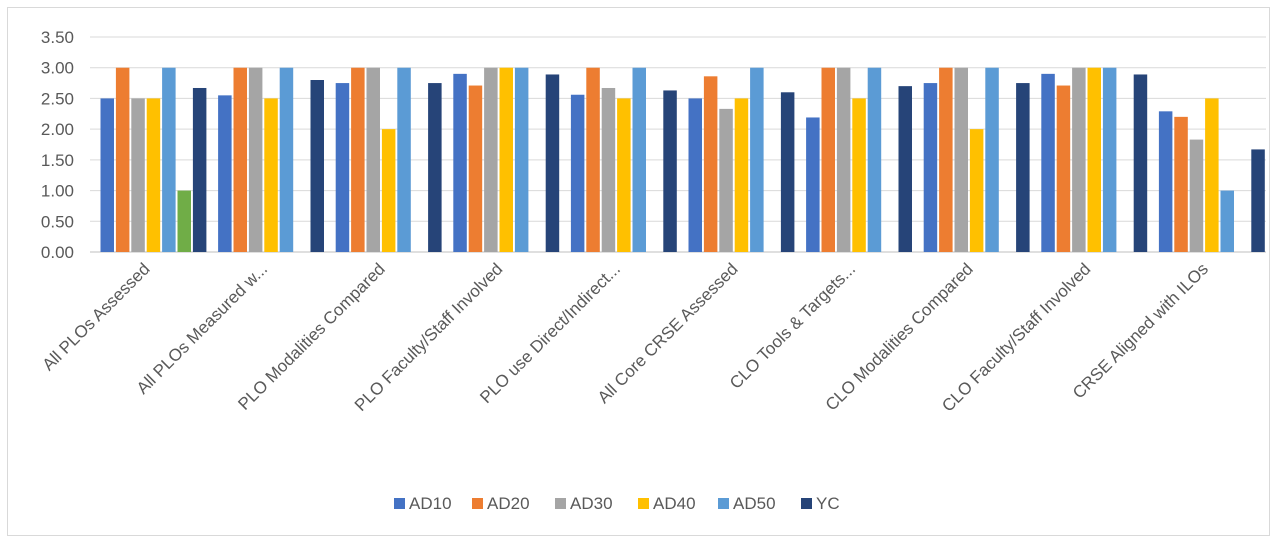 The width and height of the screenshot is (1278, 544). I want to click on y-tick-label: 2.00, so click(57, 129).